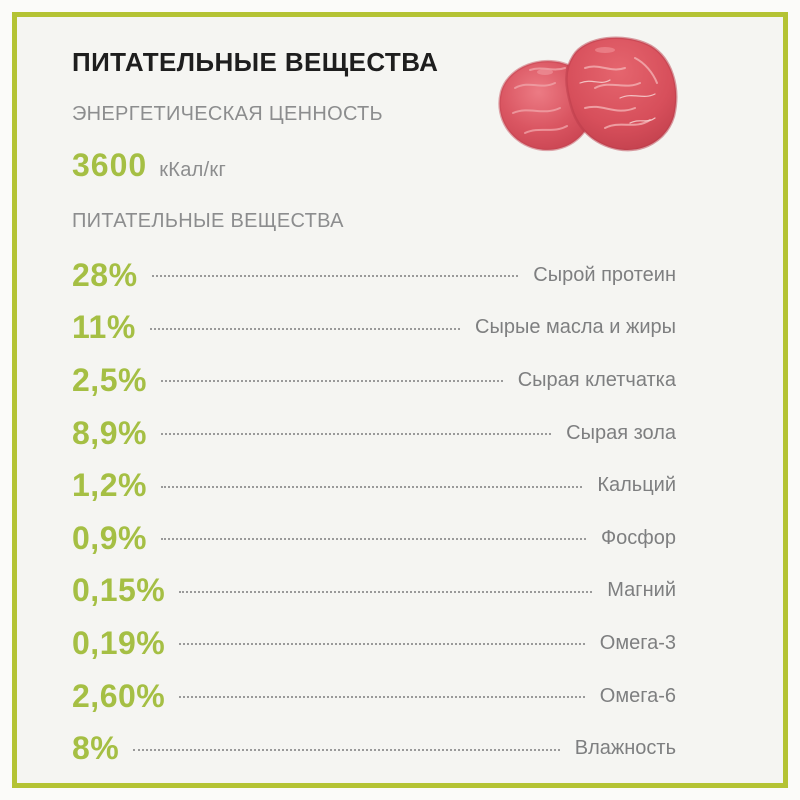  I want to click on energy-value: 3600, so click(110, 165).